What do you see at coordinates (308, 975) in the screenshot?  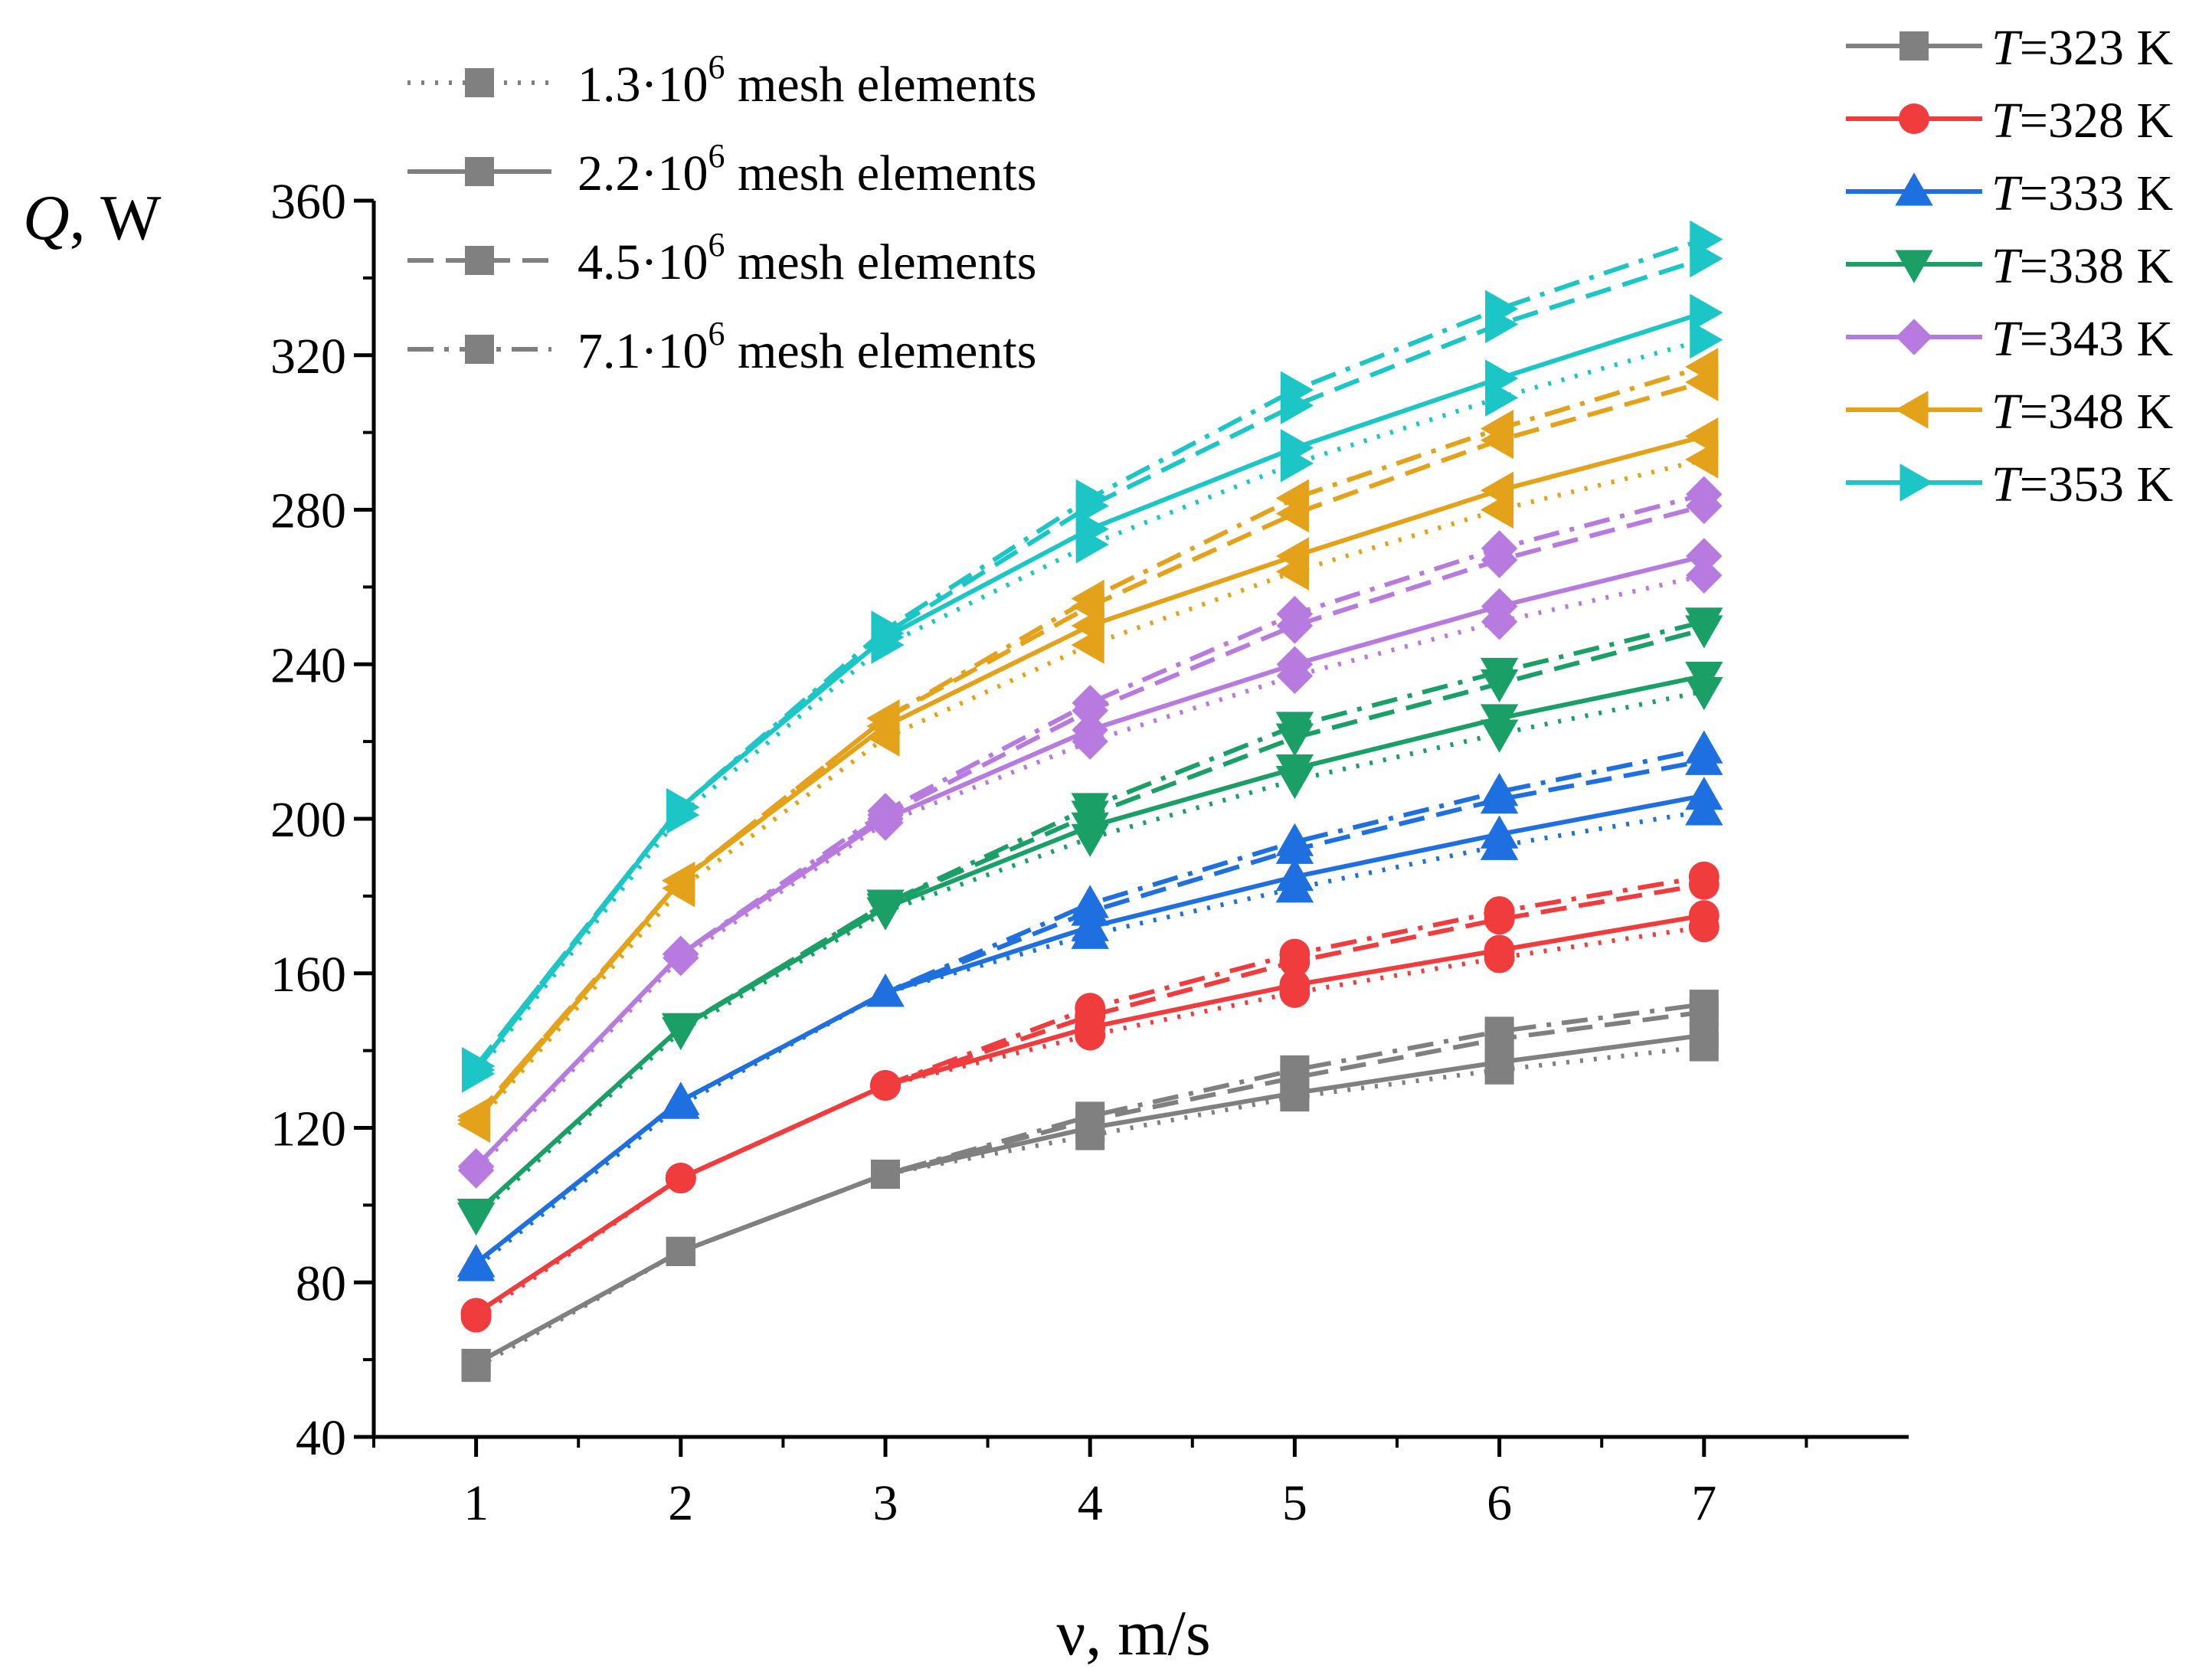 I see `y-tick-label: 160` at bounding box center [308, 975].